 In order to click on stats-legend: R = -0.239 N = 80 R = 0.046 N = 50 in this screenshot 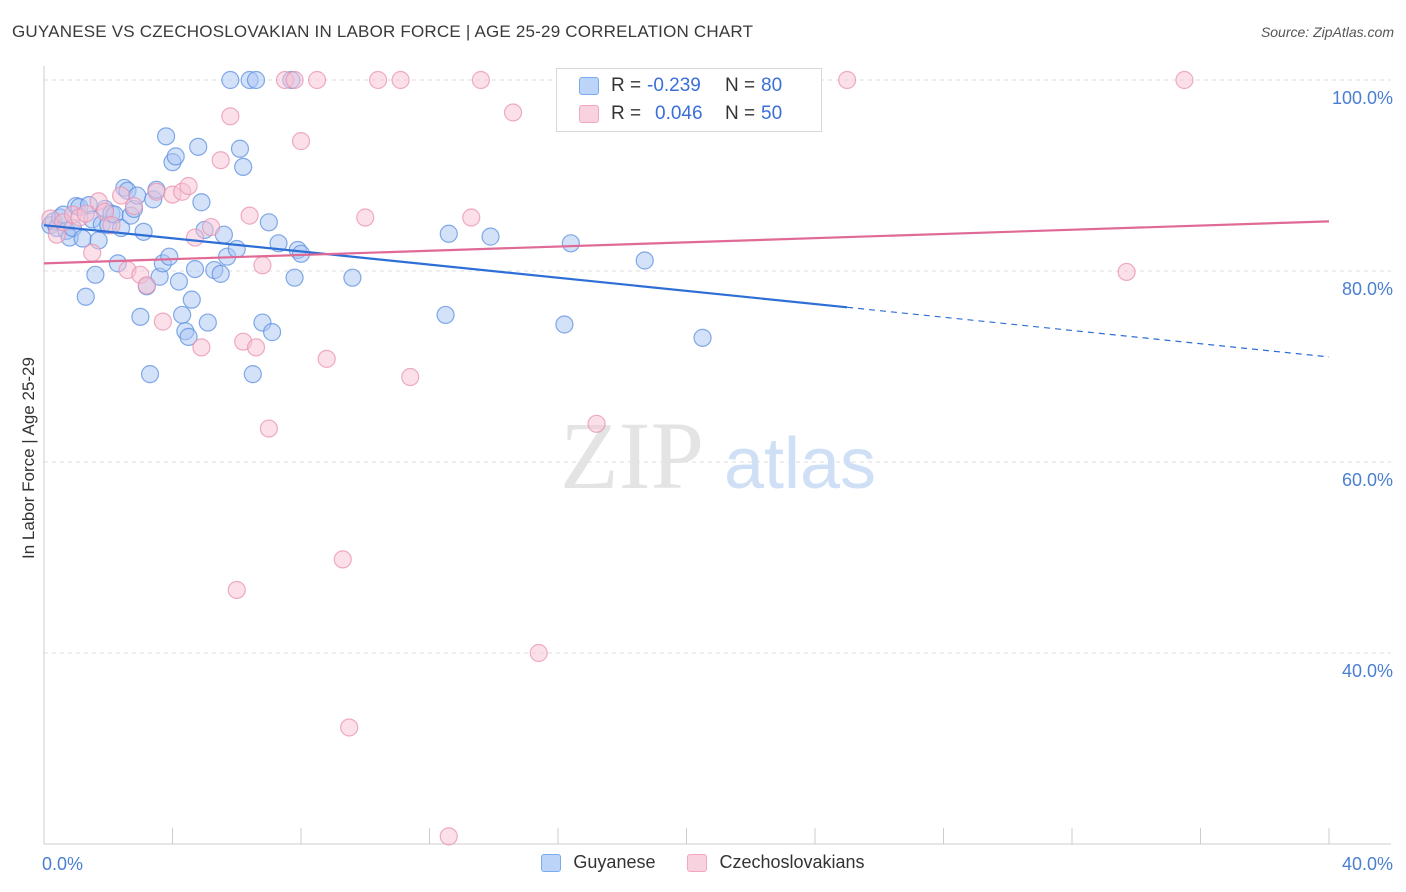, I will do `click(689, 100)`.